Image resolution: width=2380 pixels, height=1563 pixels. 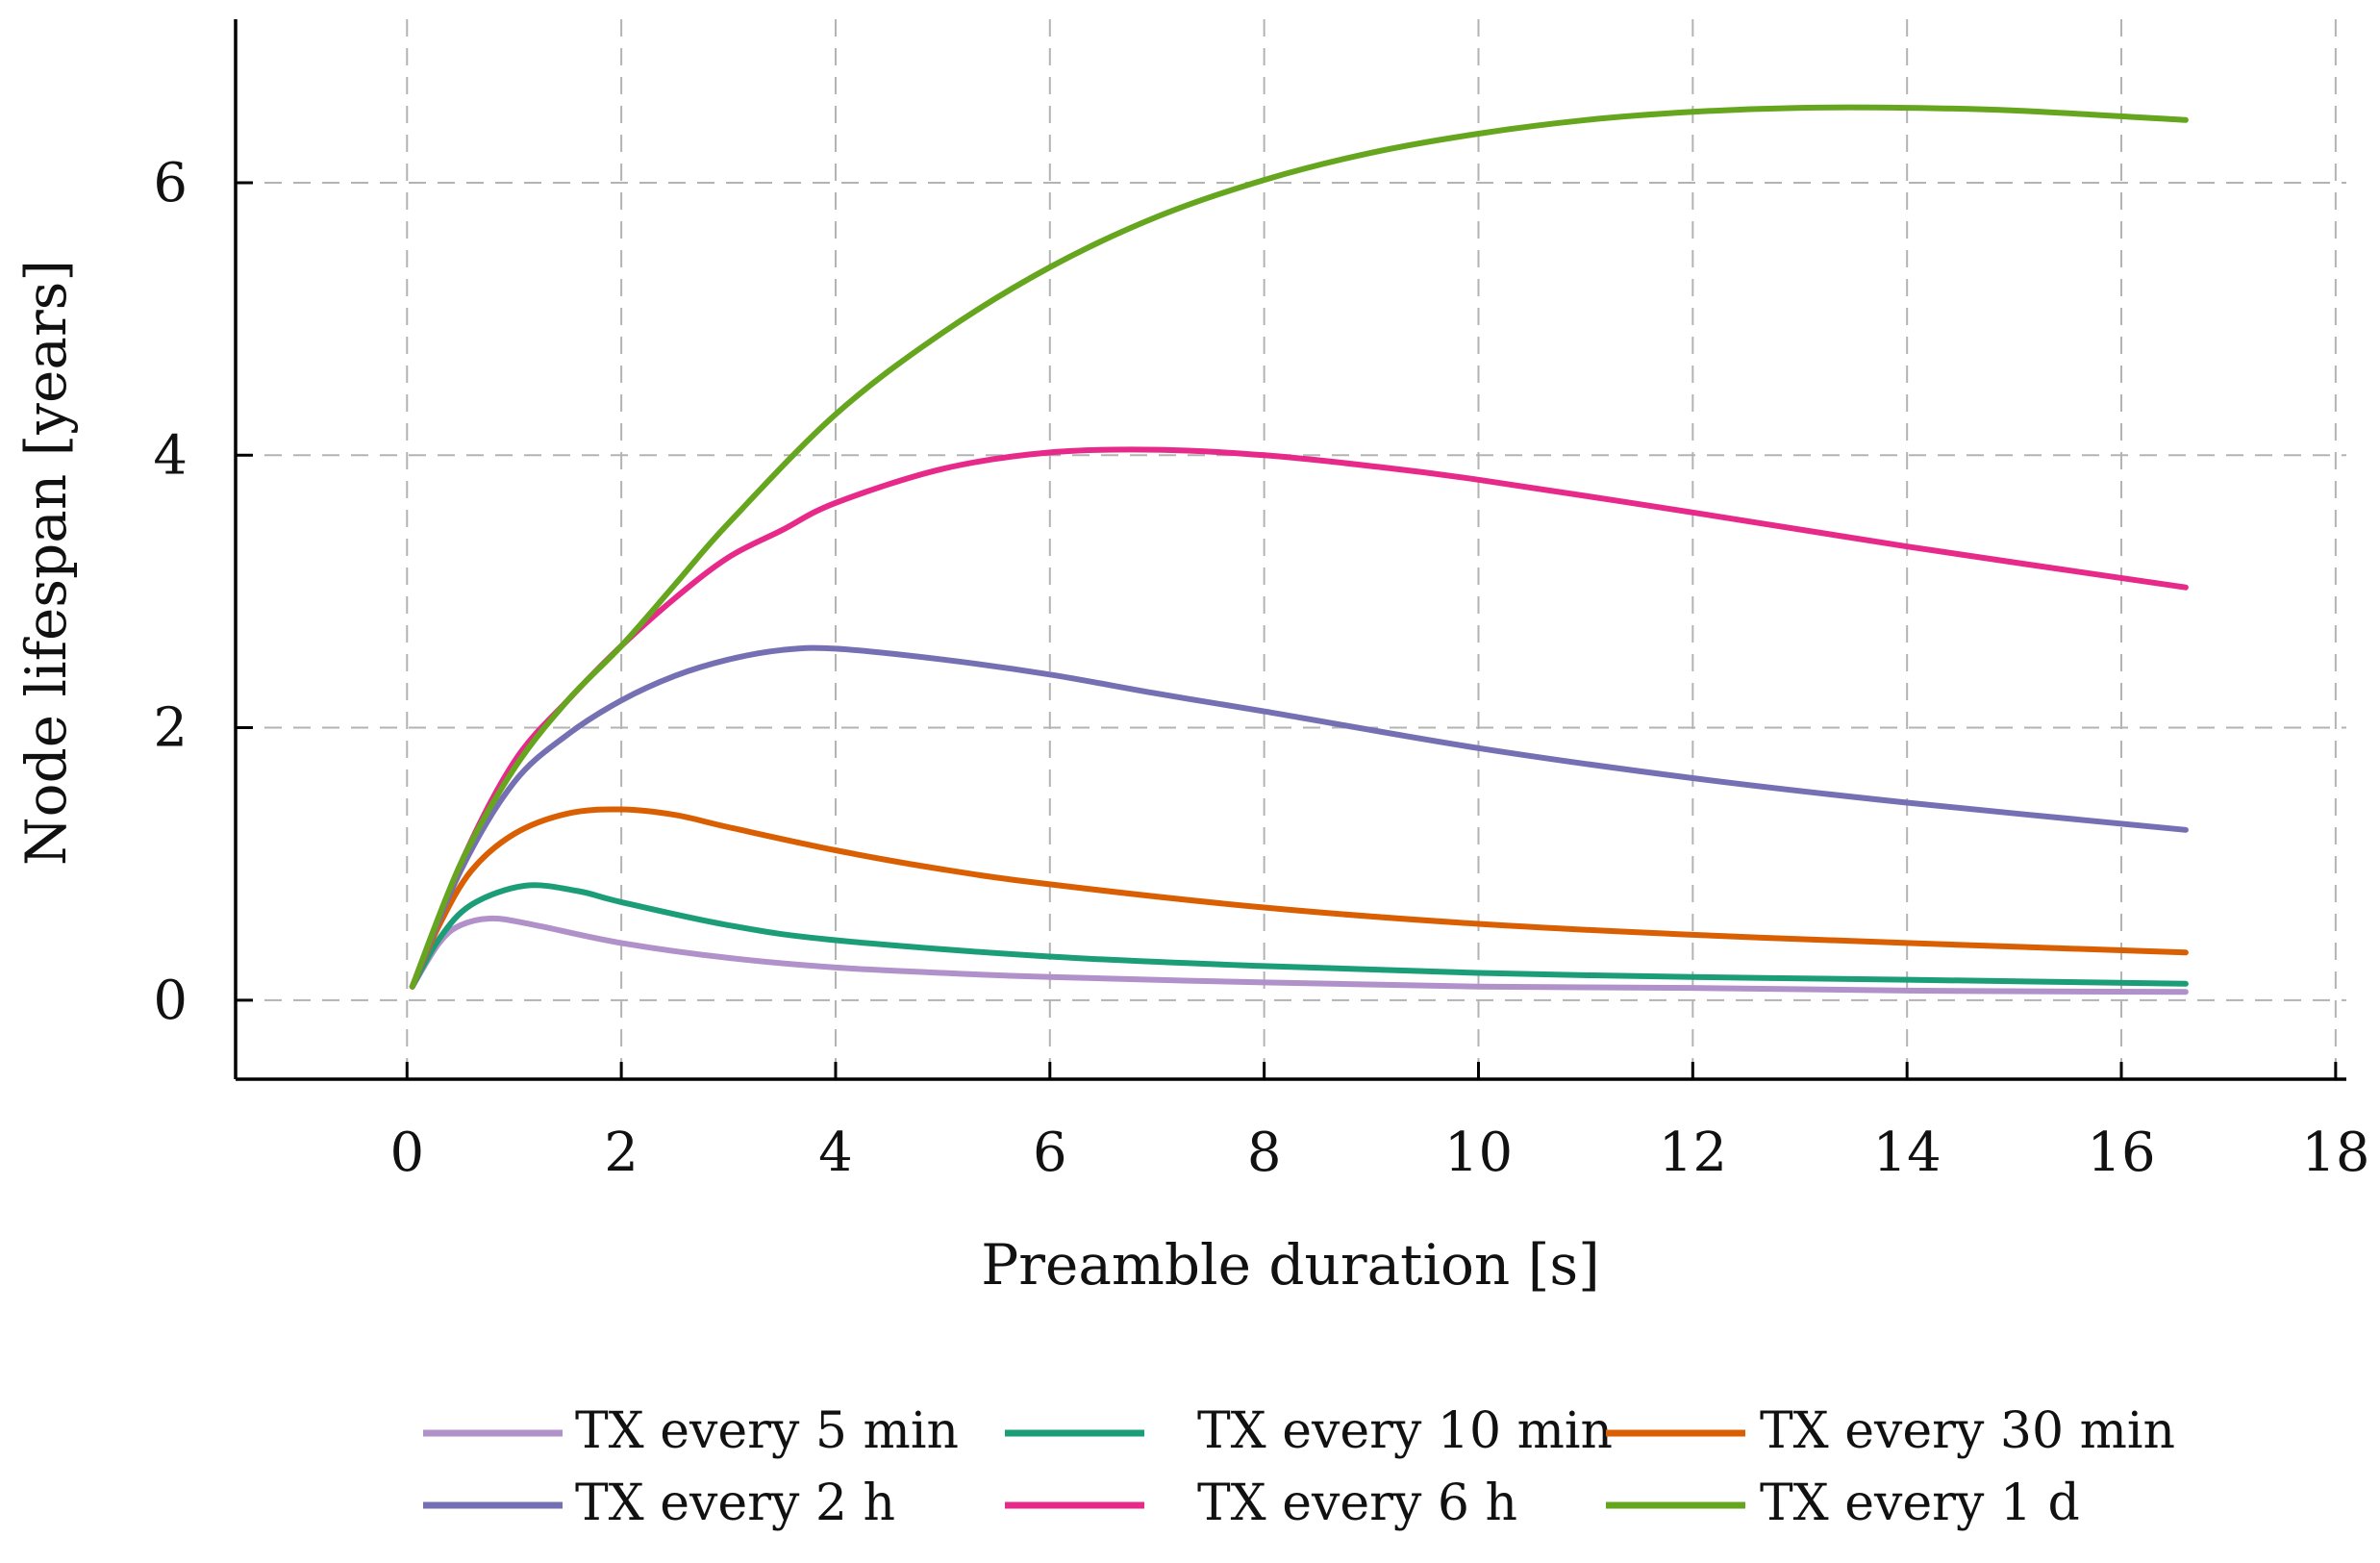 I want to click on legend-label: TX every 30 min, so click(x=1968, y=1431).